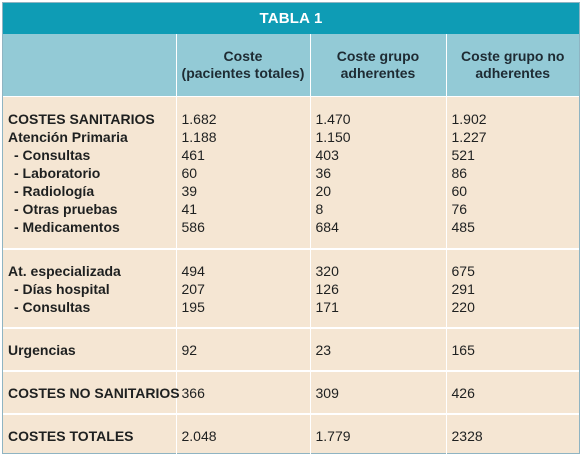  Describe the element at coordinates (242, 350) in the screenshot. I see `total-cost-cell: 92` at that location.